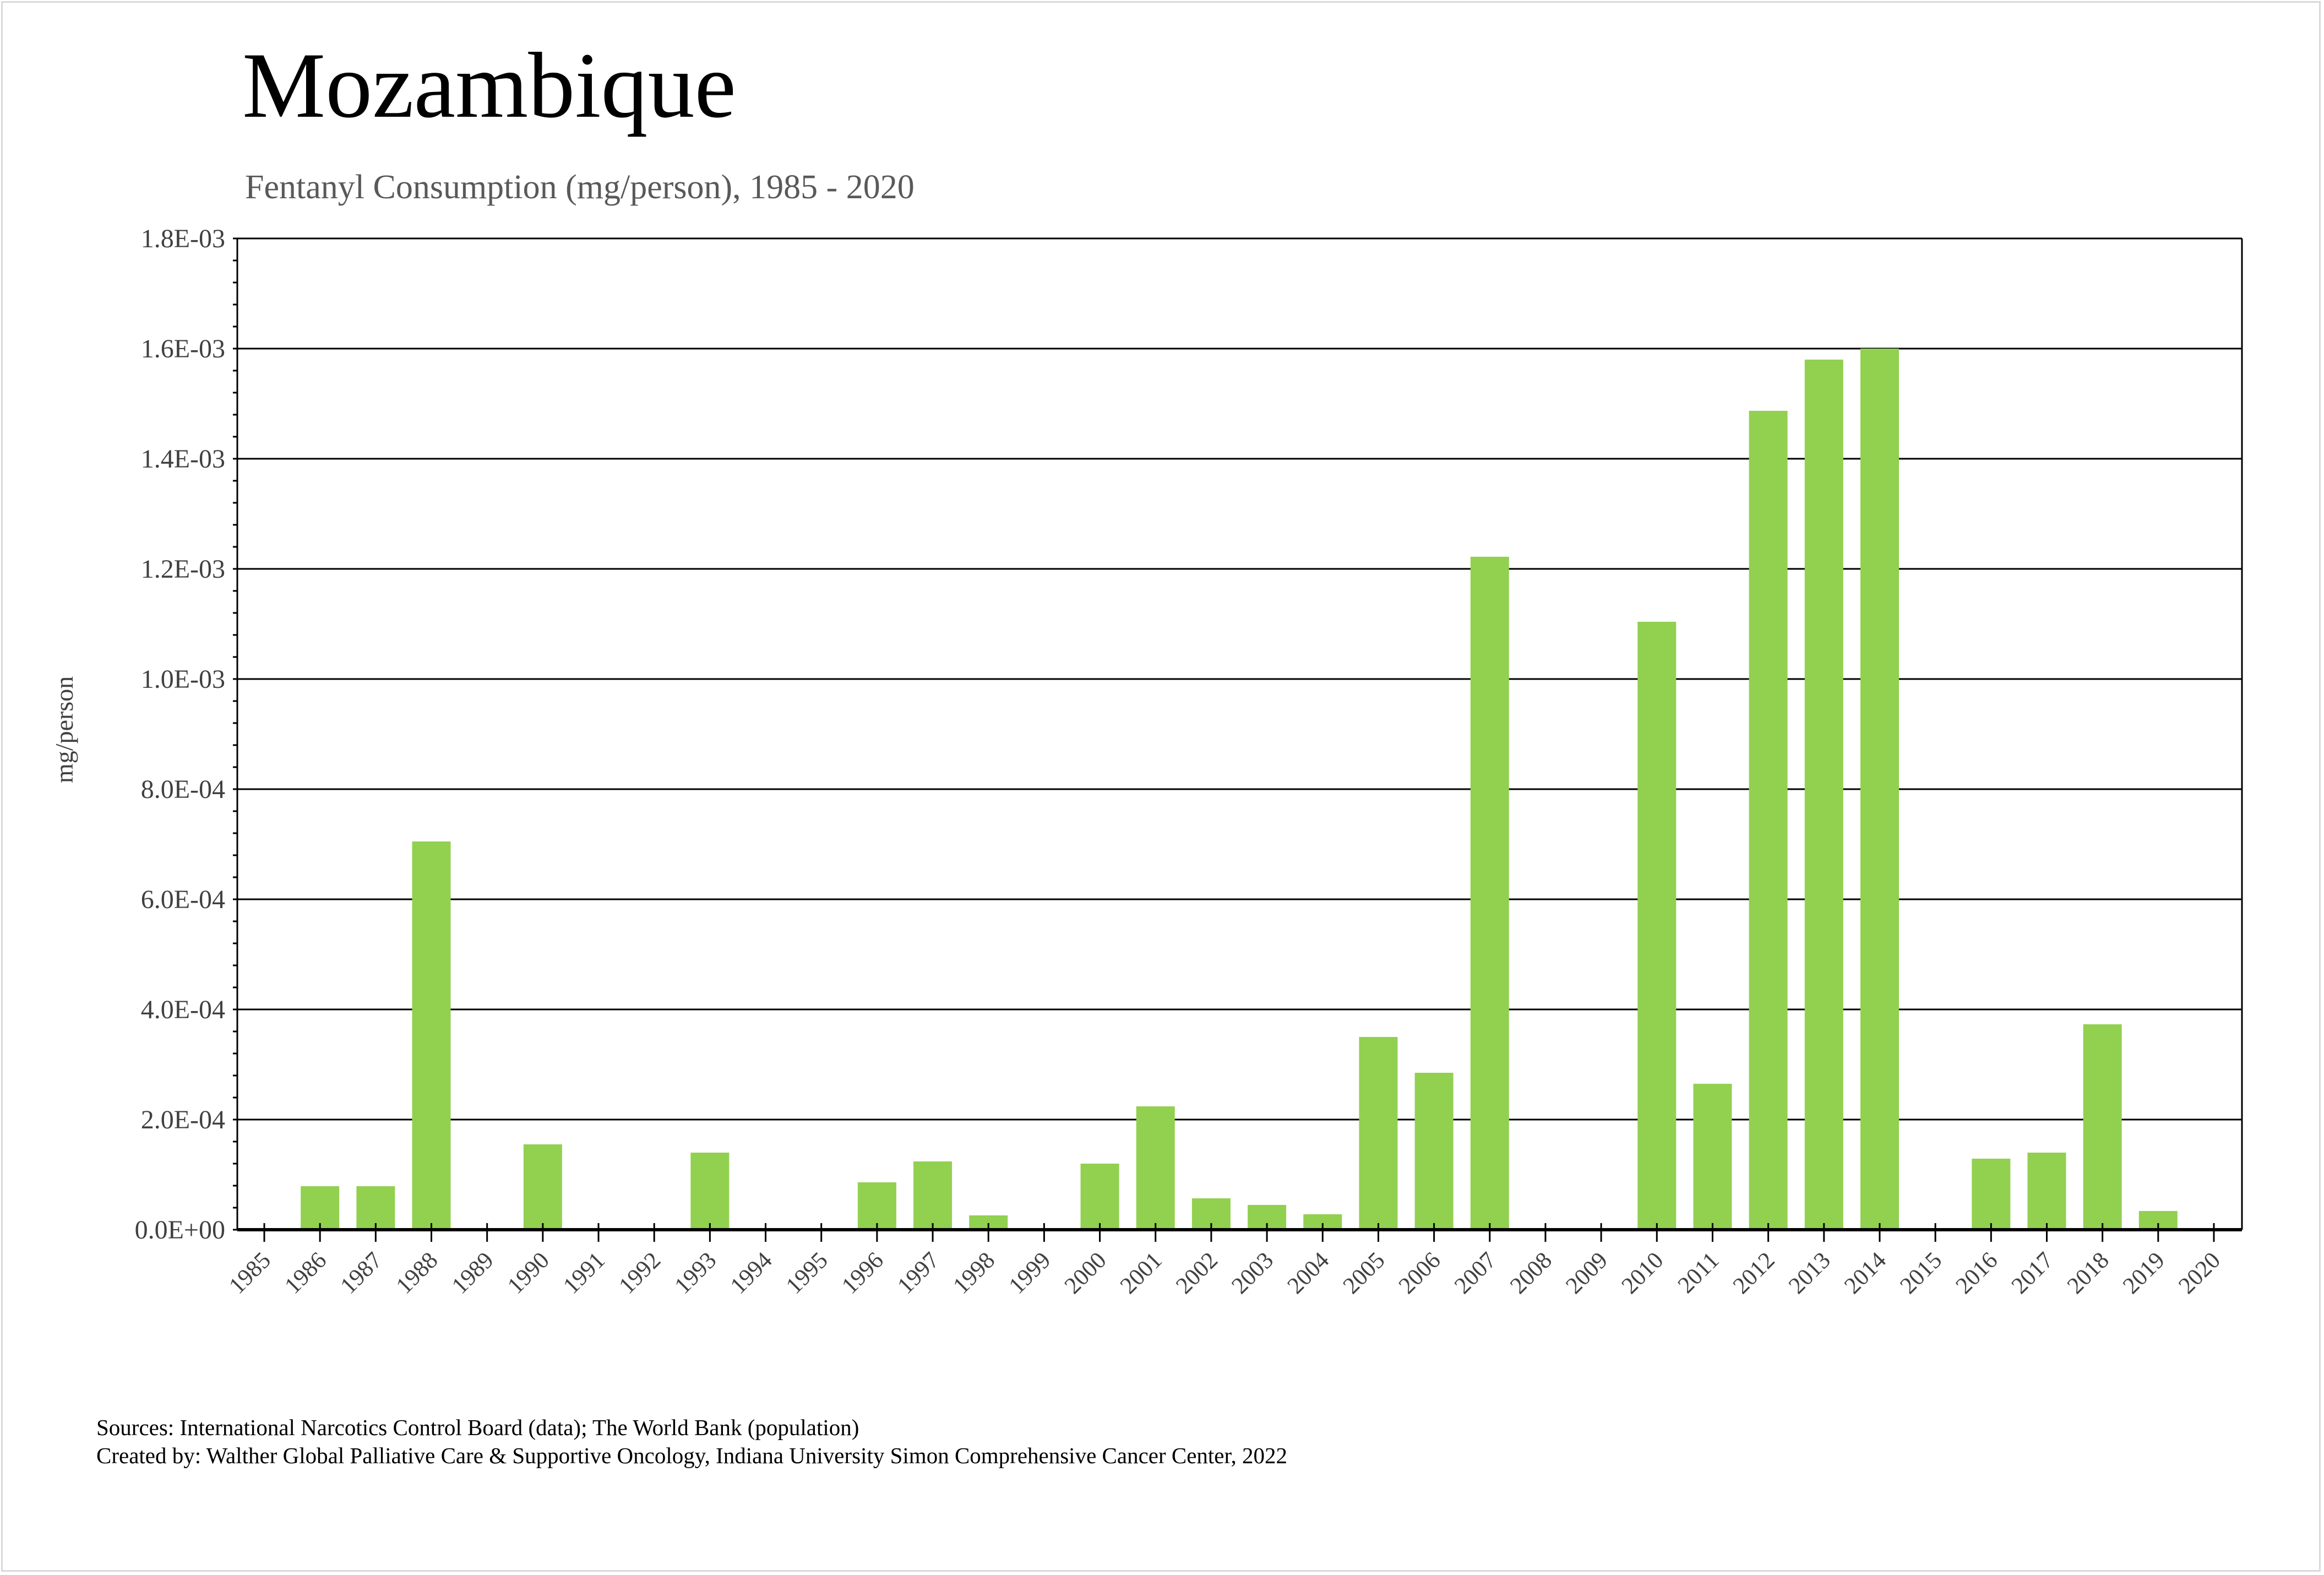 This screenshot has height=1575, width=2324. Describe the element at coordinates (1642, 1273) in the screenshot. I see `x-tick-label: 2010` at that location.